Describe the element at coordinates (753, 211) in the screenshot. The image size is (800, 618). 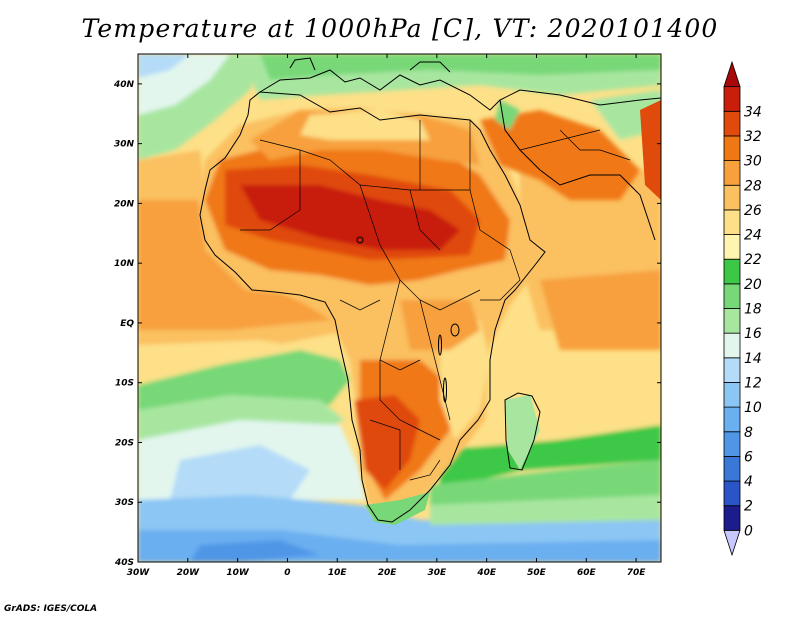
I see `colorbar-label: 26` at that location.